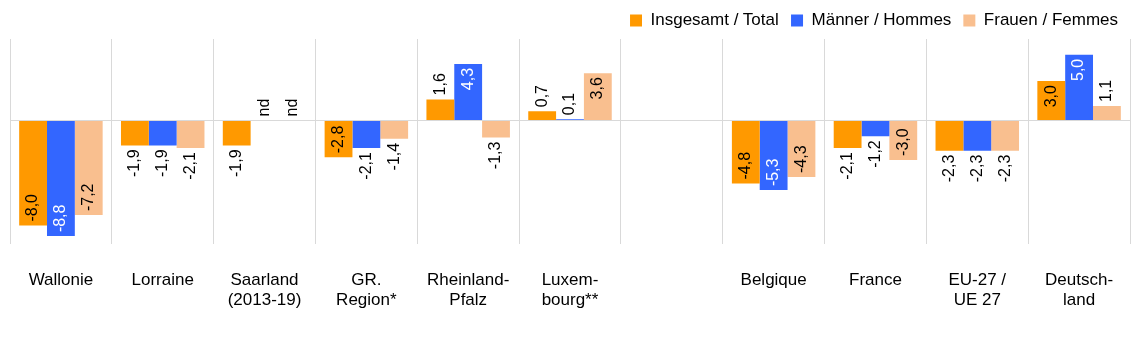 The image size is (1140, 341). Describe the element at coordinates (745, 165) in the screenshot. I see `data-label: -4,8` at that location.